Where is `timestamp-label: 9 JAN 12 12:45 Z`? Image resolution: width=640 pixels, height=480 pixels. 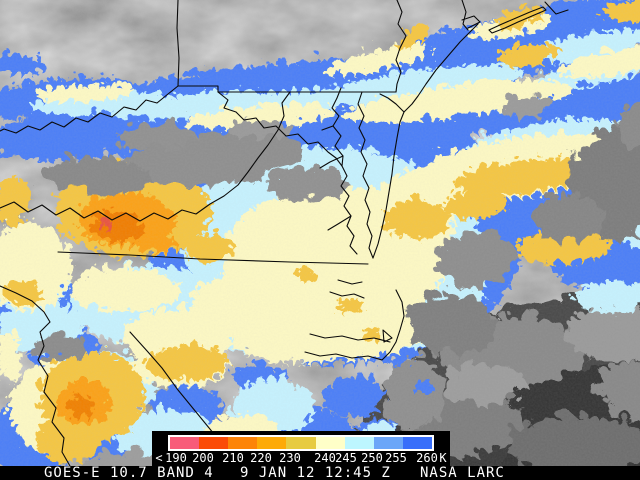
timestamp-label: 9 JAN 12 12:45 Z is located at coordinates (315, 472).